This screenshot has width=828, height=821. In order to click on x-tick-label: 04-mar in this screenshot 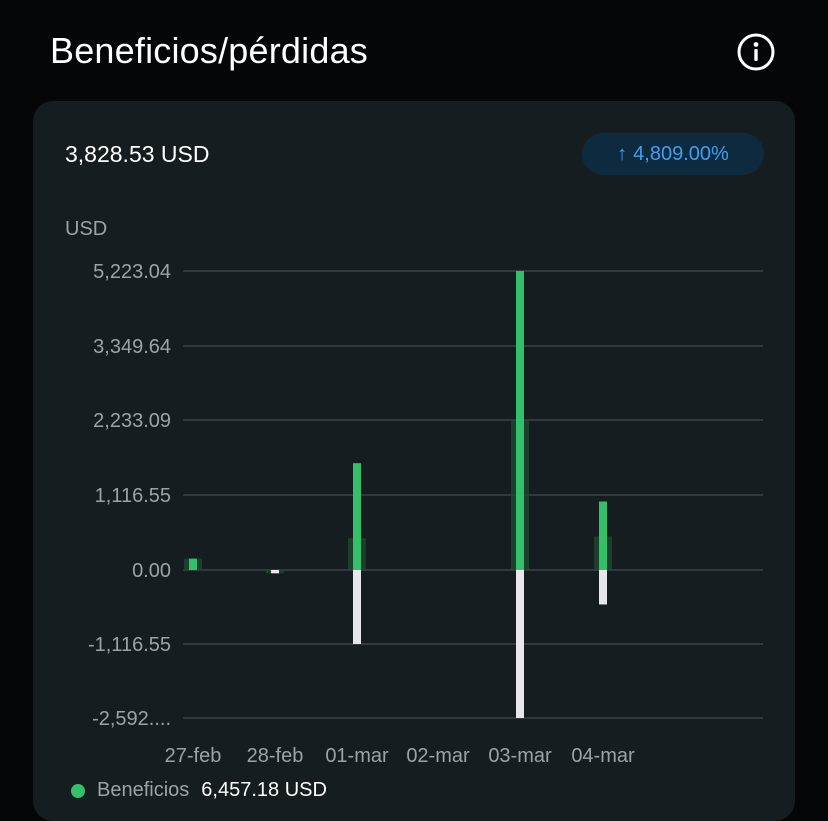, I will do `click(603, 756)`.